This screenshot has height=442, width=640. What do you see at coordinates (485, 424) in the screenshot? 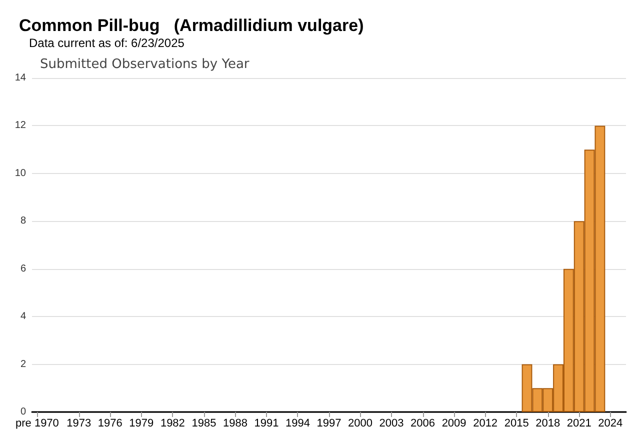
I see `x-tick-label: 2012` at bounding box center [485, 424].